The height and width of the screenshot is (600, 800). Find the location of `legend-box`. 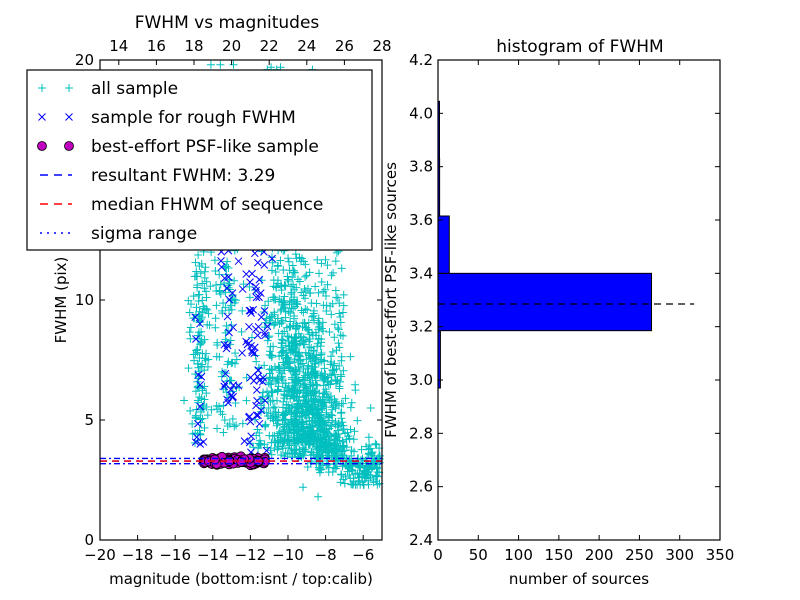

legend-box is located at coordinates (199, 160).